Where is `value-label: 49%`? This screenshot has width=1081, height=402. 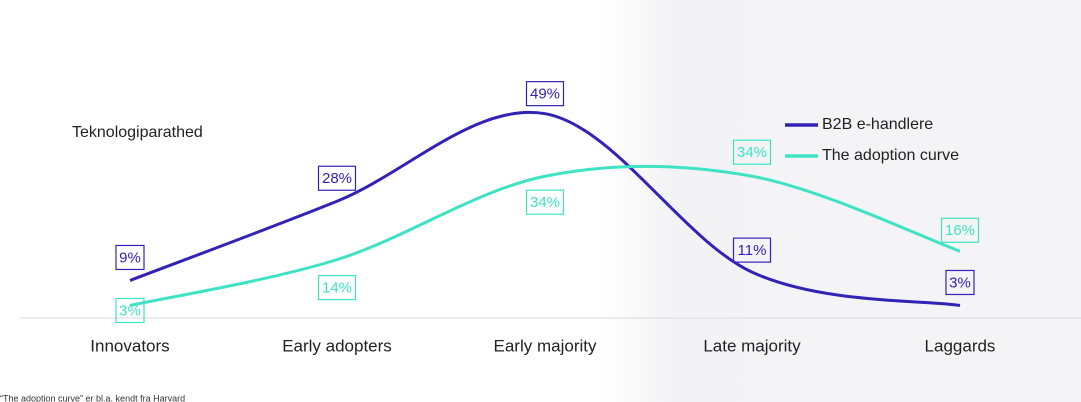 value-label: 49% is located at coordinates (545, 94).